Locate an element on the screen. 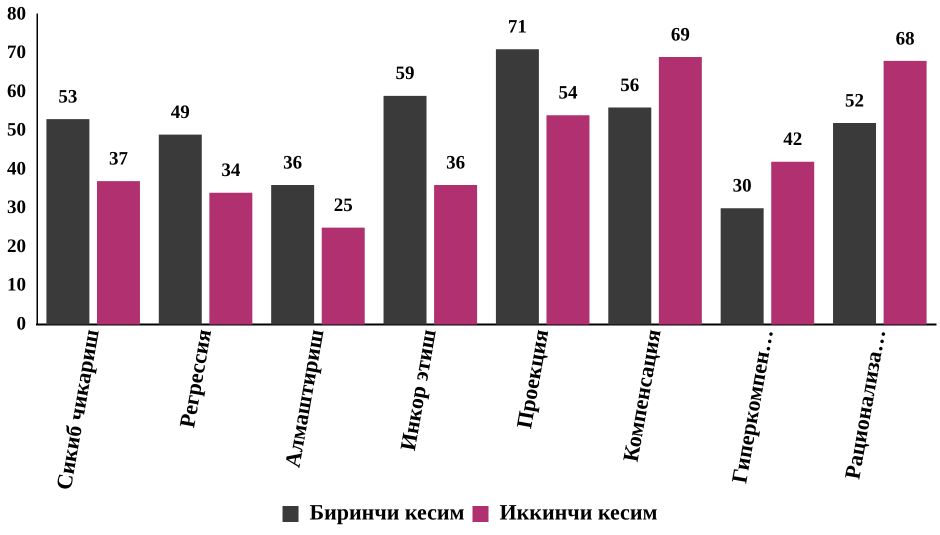 The image size is (940, 535). data-label: 49 is located at coordinates (180, 112).